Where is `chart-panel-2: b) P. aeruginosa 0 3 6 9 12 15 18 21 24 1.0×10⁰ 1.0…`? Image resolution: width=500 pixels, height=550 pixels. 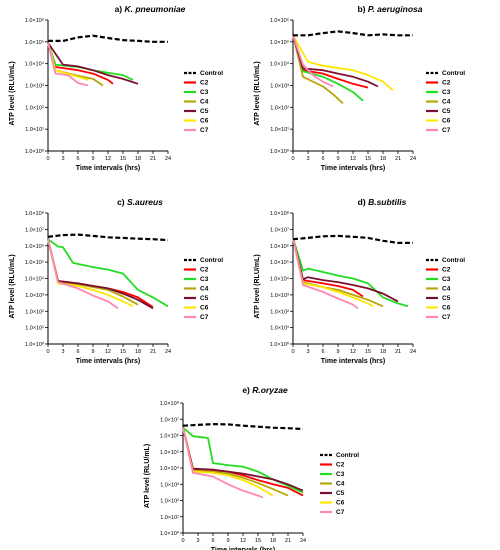
chart-panel-2: b) P. aeruginosa 0 3 6 9 12 15 18 21 24 1.0×10⁰ 1.0… is located at coordinates (359, 88).